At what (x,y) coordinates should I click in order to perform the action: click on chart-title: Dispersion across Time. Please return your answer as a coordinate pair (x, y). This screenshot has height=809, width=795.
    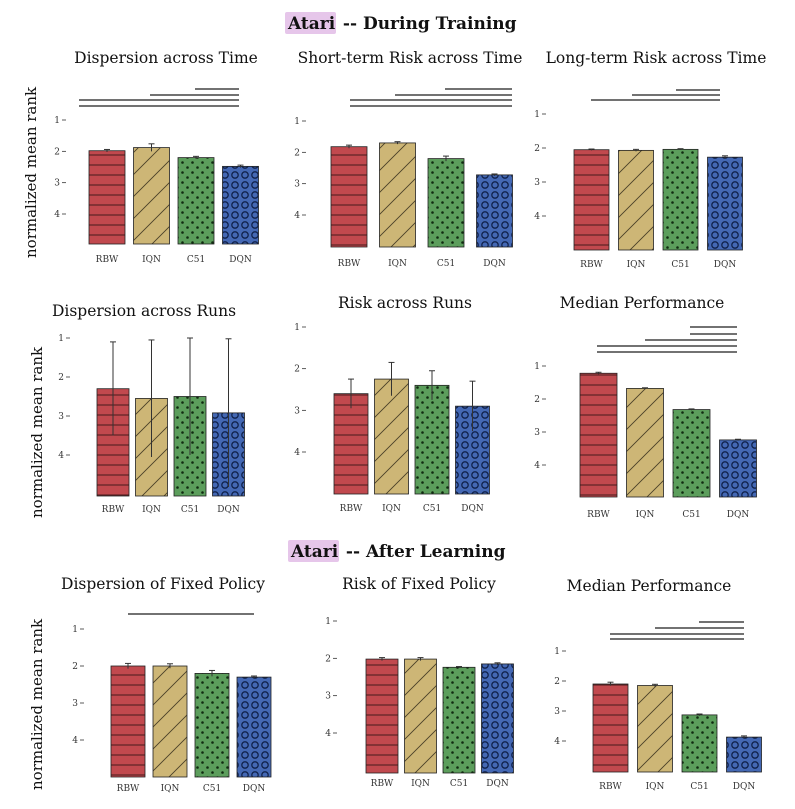
    Looking at the image, I should click on (166, 58).